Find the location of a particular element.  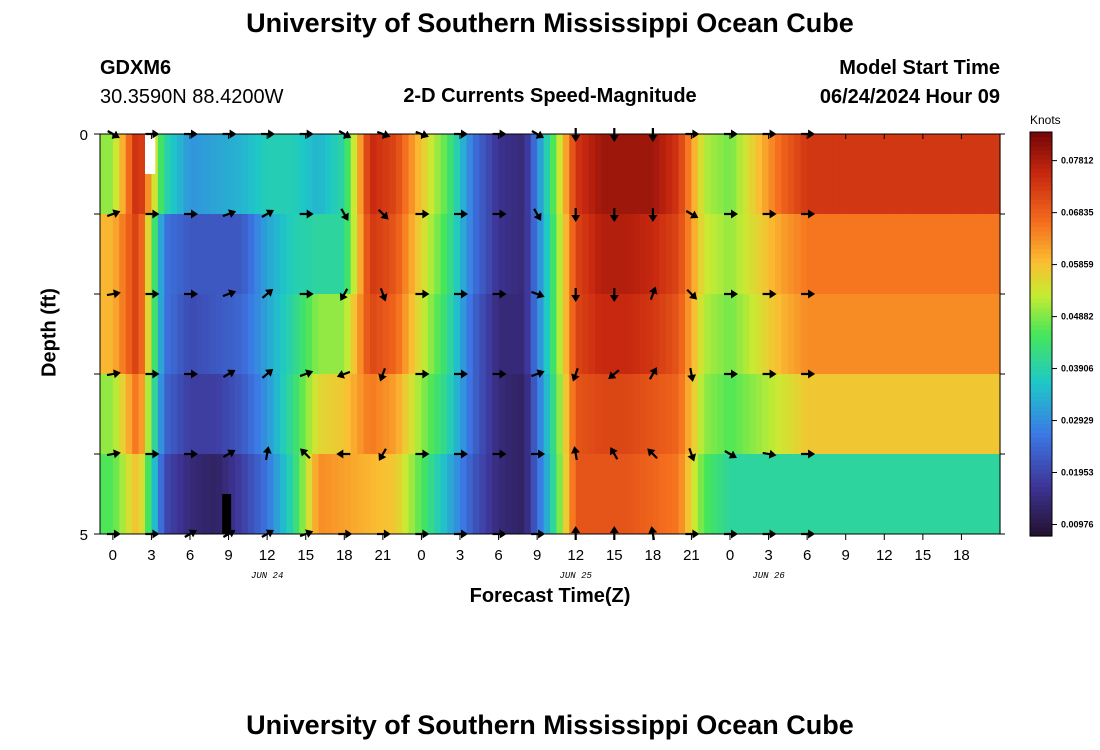

model-start-time: 06/24/2024 Hour 09 is located at coordinates (909, 97).